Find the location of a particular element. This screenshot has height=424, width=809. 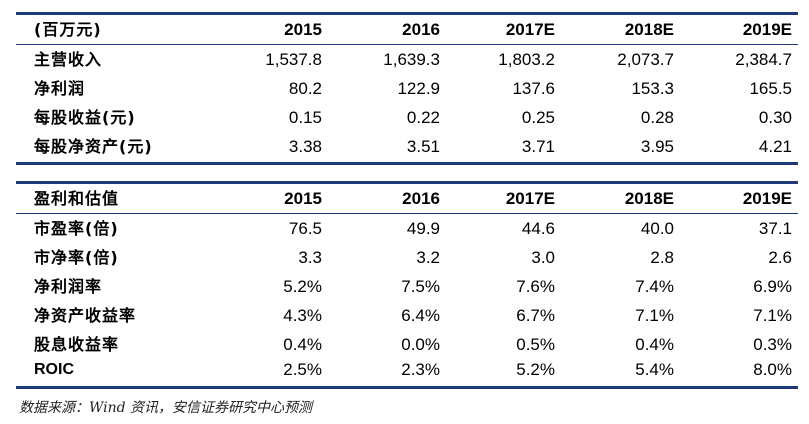

table2-header-2018e: 2018E is located at coordinates (649, 198).